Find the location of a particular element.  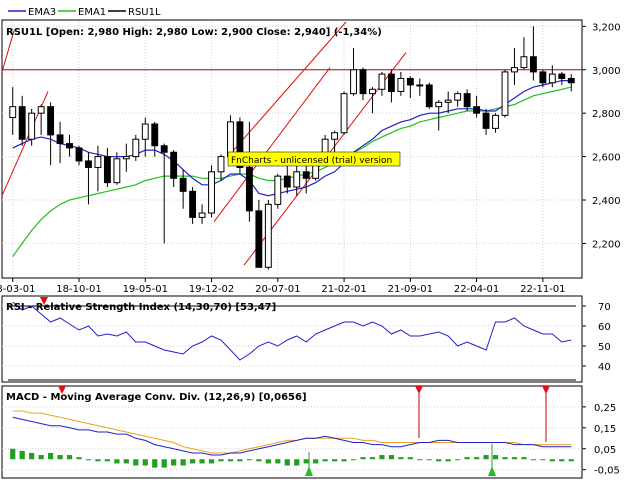

price-y-ticks: 2,200 2,400 2,600 2,800 3,000 3,200 is located at coordinates (601, 136).